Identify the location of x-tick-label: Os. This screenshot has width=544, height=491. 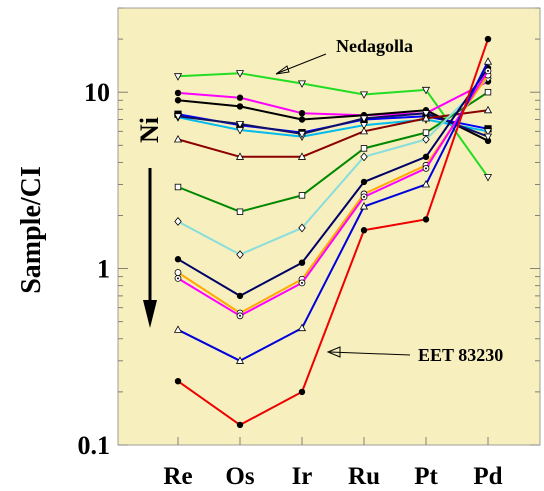
(239, 476).